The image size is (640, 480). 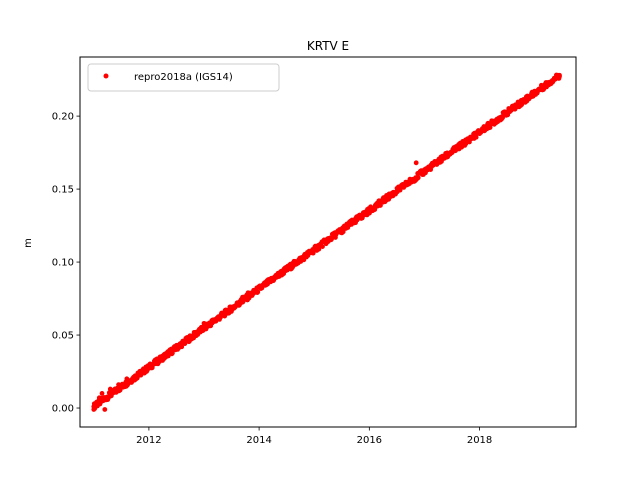 What do you see at coordinates (148, 440) in the screenshot?
I see `x-tick-label: 2012` at bounding box center [148, 440].